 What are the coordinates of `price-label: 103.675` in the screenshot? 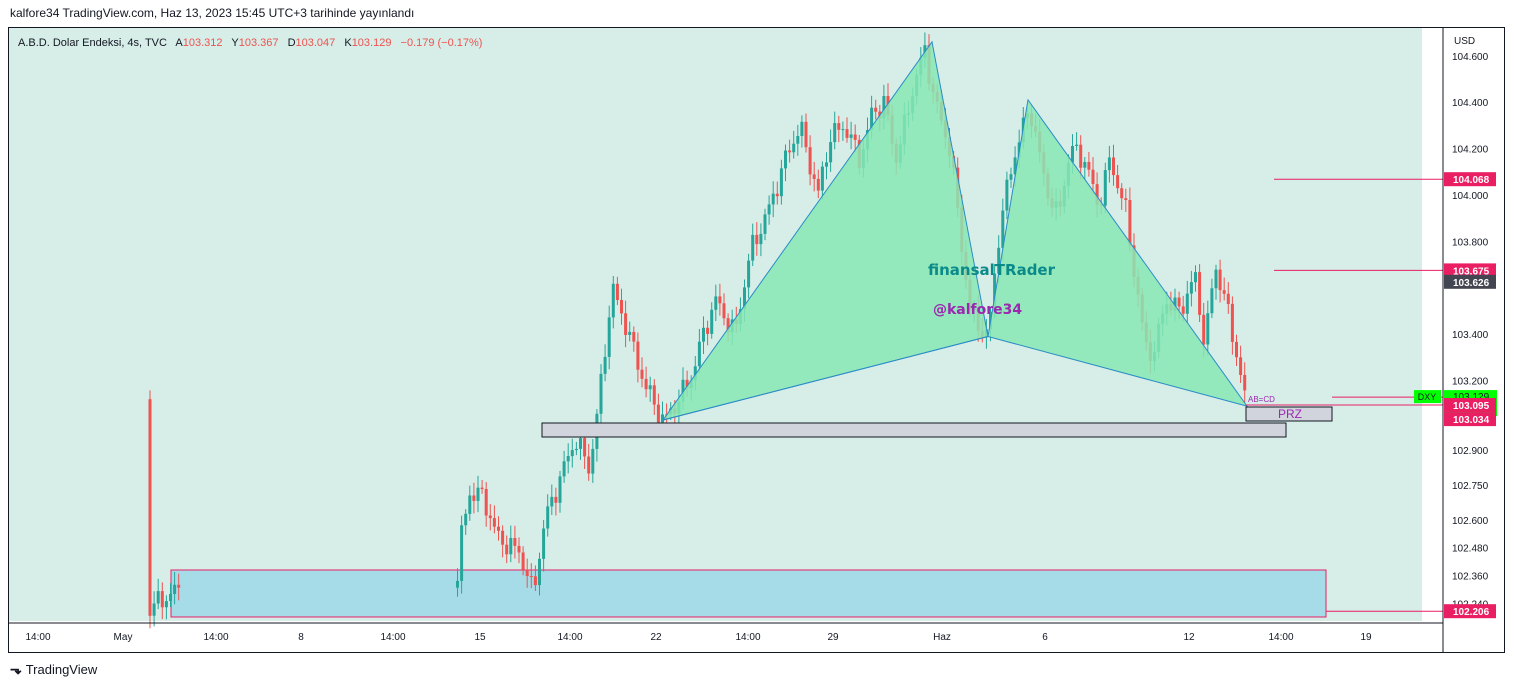 It's located at (1470, 270).